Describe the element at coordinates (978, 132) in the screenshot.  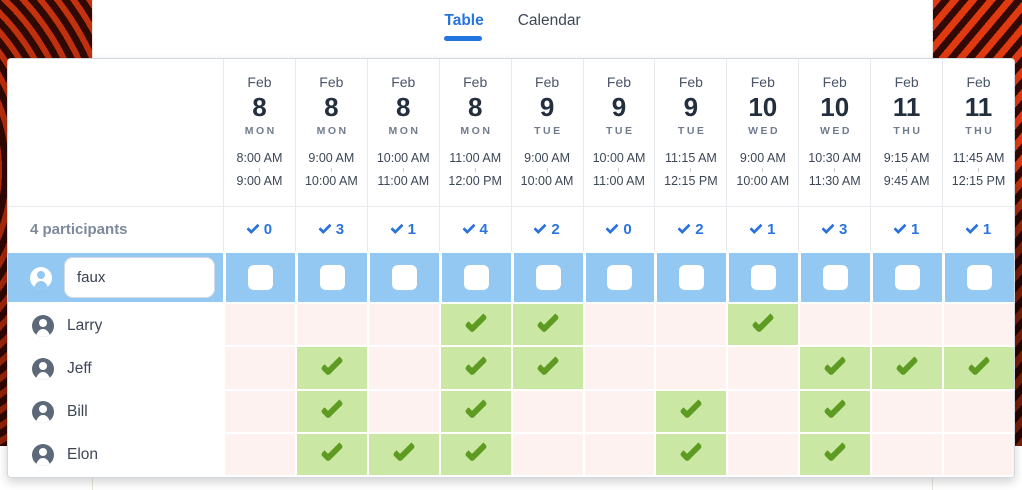
I see `date-column-header: Feb 11 THU 11:45 AM 12:15 PM` at that location.